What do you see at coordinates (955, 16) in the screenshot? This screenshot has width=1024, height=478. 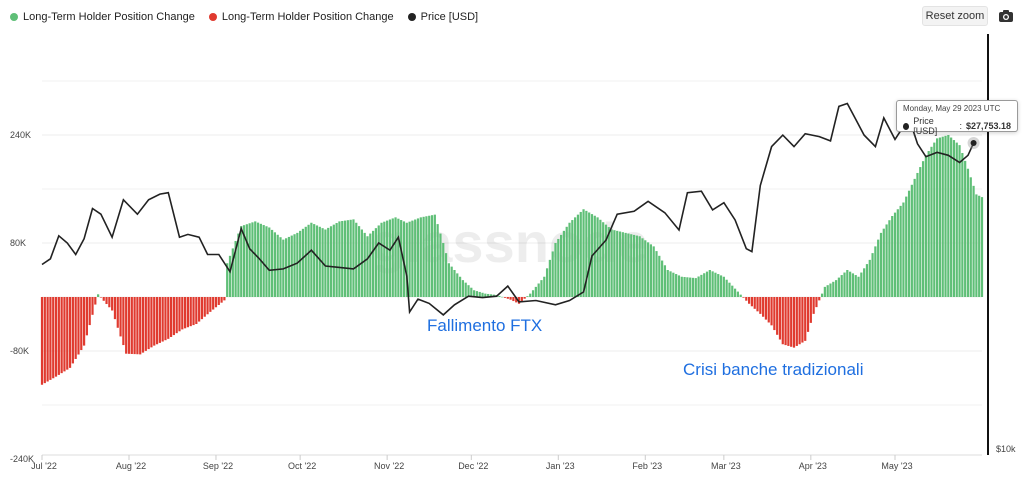 I see `reset-zoom-button: Reset zoom` at bounding box center [955, 16].